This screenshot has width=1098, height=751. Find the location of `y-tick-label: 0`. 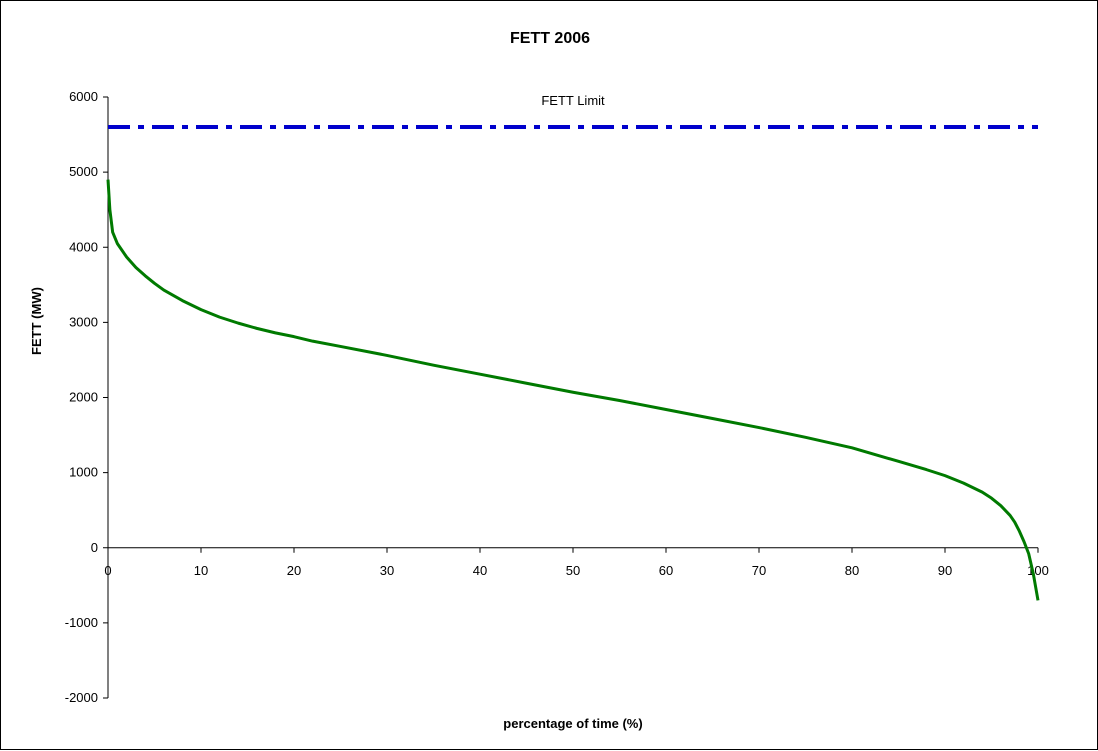

y-tick-label: 0 is located at coordinates (94, 547).